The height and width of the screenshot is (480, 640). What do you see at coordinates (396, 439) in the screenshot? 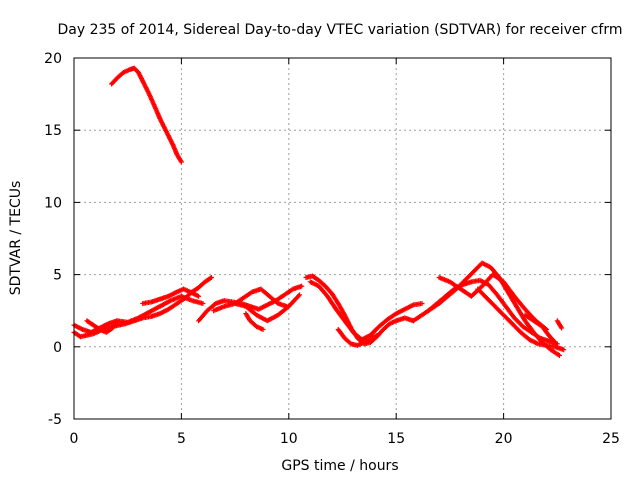
I see `x-tick-label: 15` at bounding box center [396, 439].